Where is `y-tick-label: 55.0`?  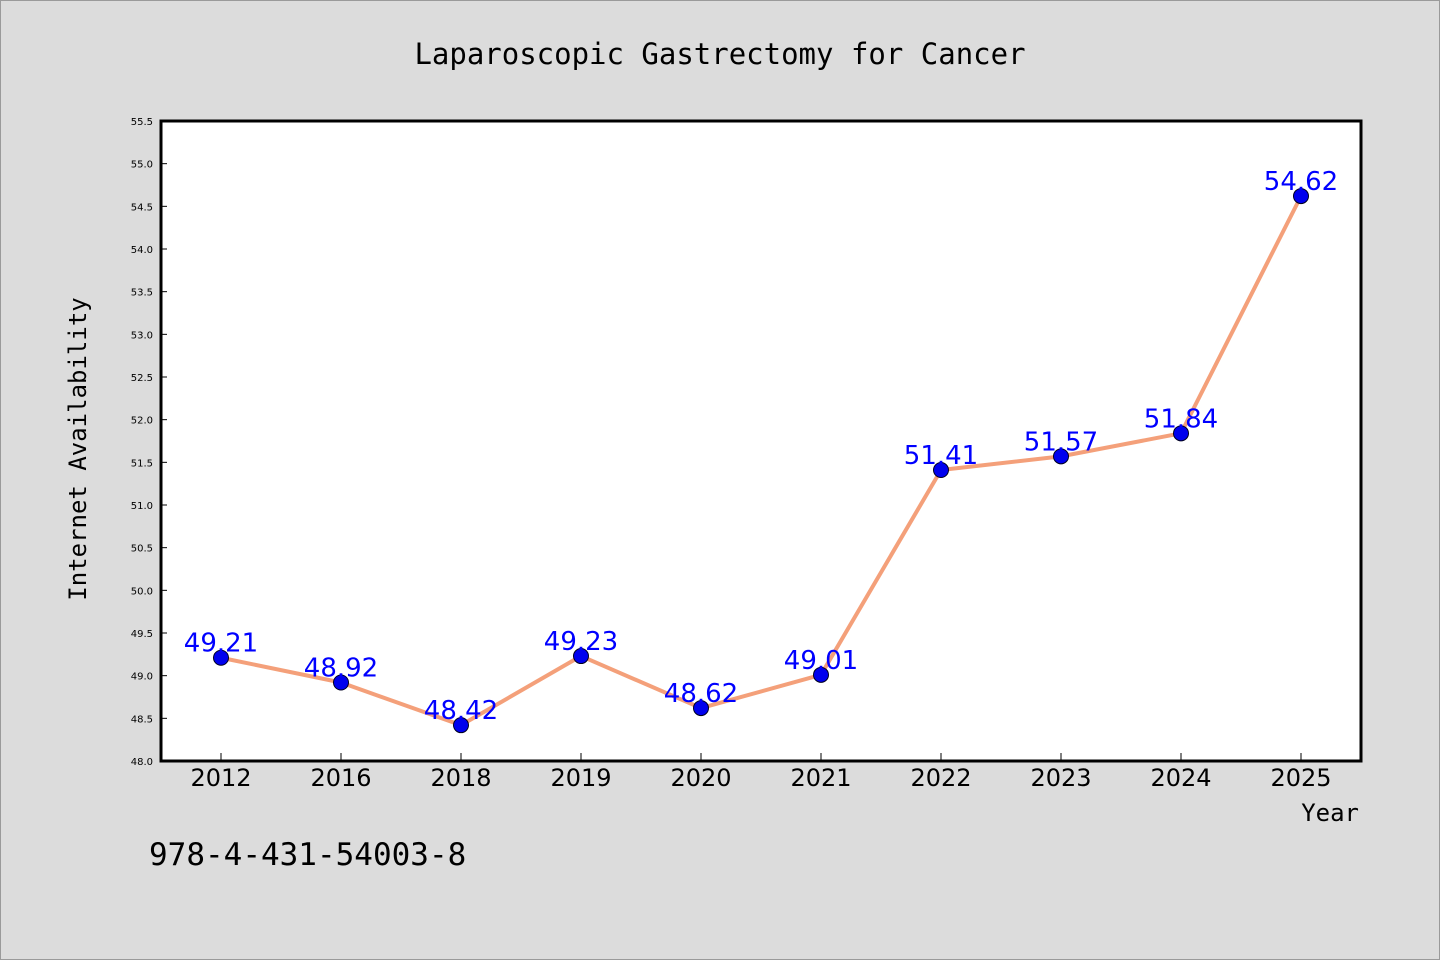
y-tick-label: 55.0 is located at coordinates (142, 165).